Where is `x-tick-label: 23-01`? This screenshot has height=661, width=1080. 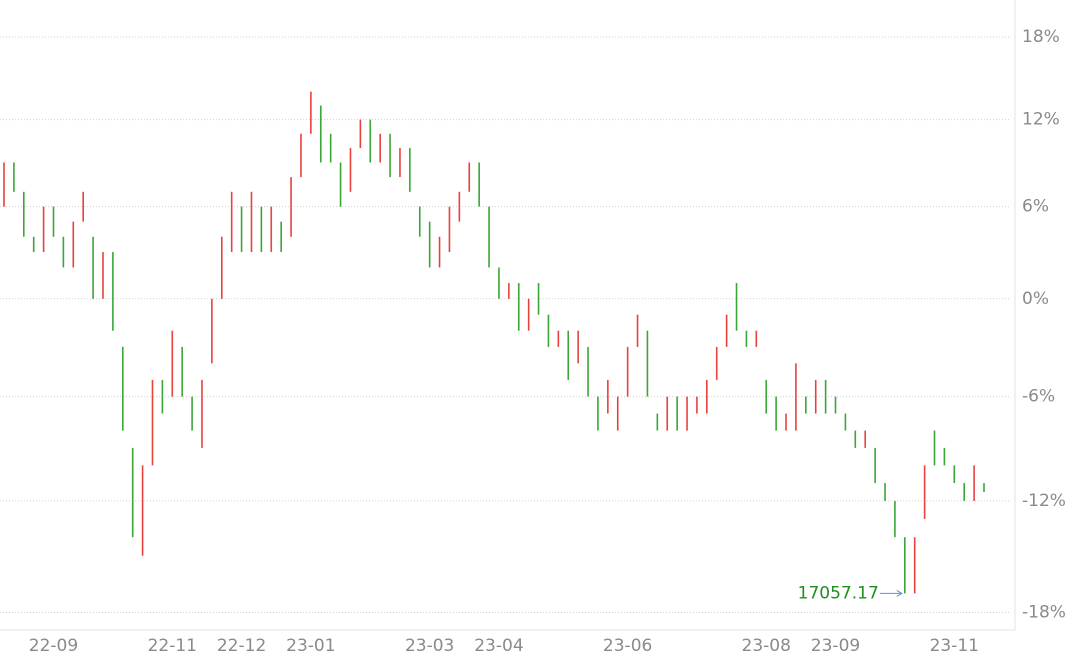 x-tick-label: 23-01 is located at coordinates (310, 646).